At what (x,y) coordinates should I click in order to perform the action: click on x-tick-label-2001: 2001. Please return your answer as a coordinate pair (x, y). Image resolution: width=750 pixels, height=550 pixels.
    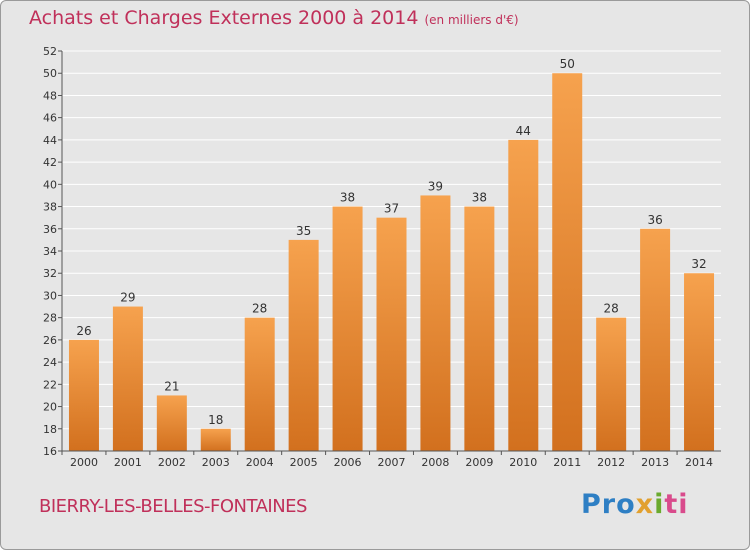
    Looking at the image, I should click on (128, 462).